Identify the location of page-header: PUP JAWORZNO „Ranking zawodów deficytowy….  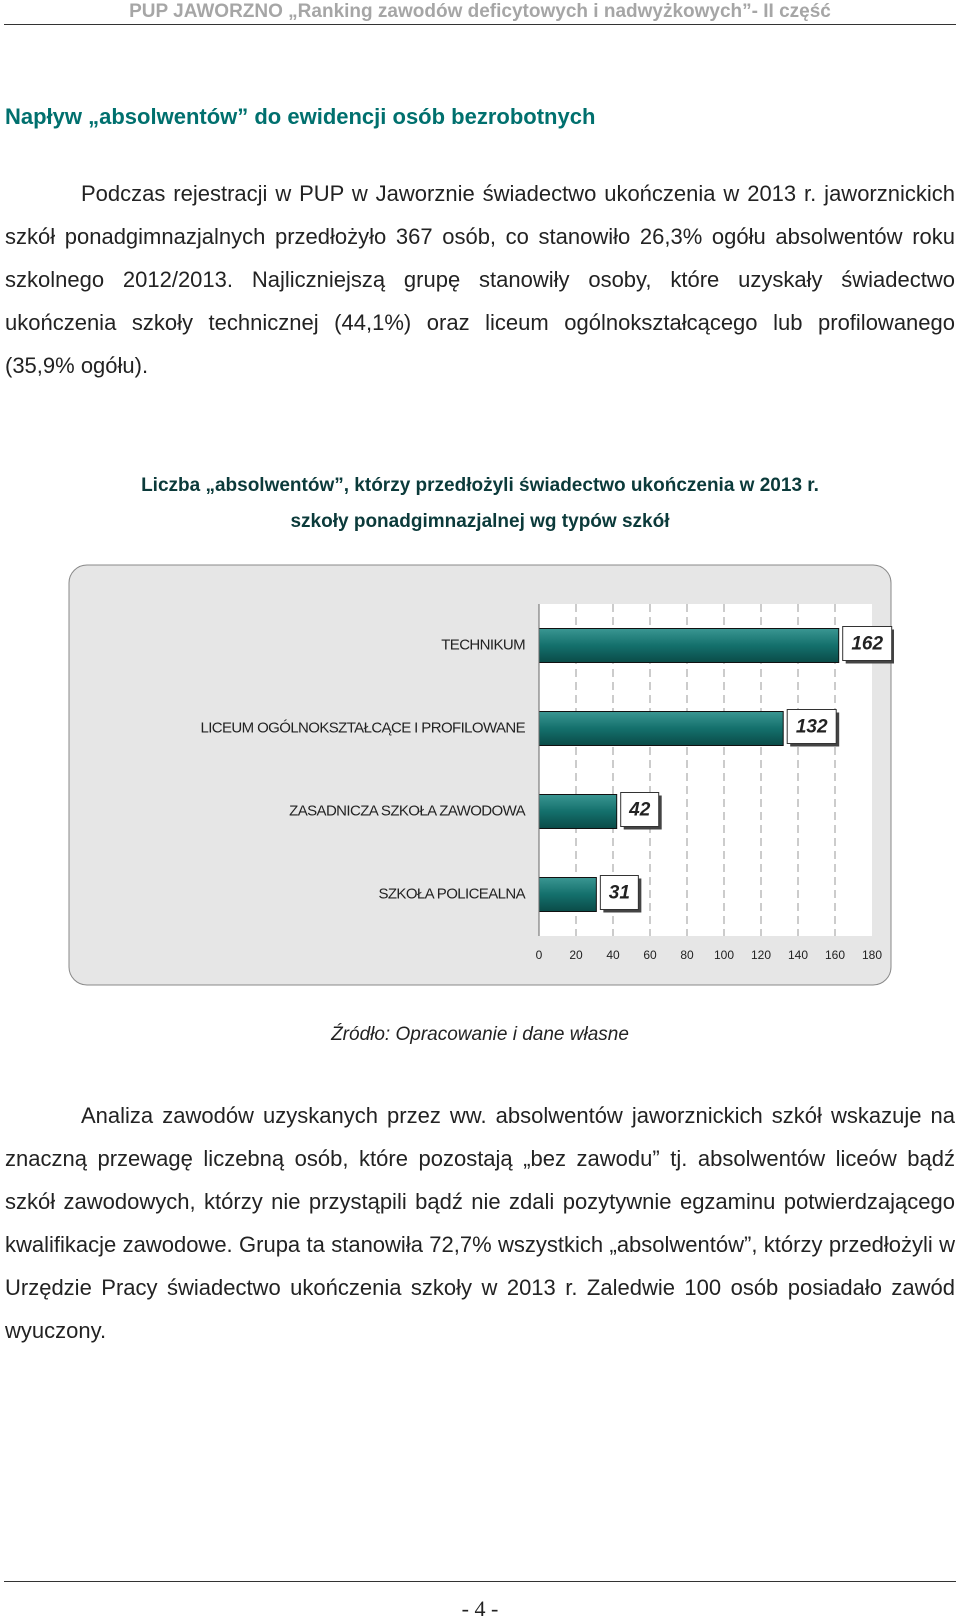
(480, 11).